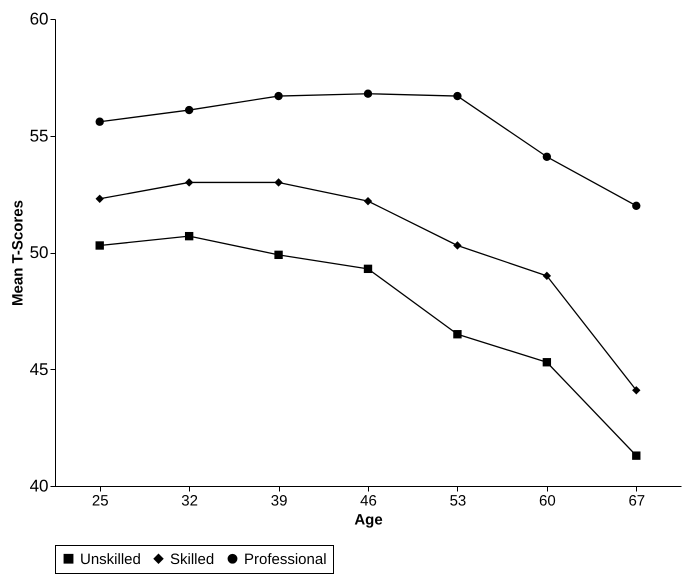 Image resolution: width=691 pixels, height=584 pixels. Describe the element at coordinates (189, 501) in the screenshot. I see `x-tick-label: 32` at that location.